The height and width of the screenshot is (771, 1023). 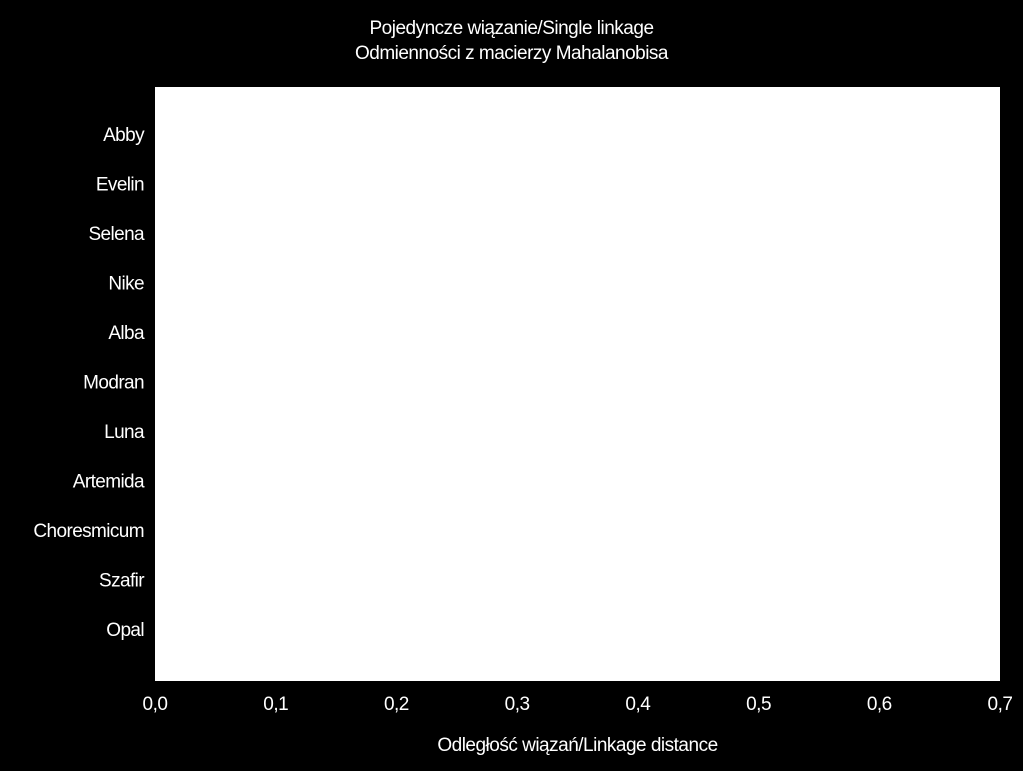 What do you see at coordinates (396, 704) in the screenshot?
I see `x-tick-label: 0,2` at bounding box center [396, 704].